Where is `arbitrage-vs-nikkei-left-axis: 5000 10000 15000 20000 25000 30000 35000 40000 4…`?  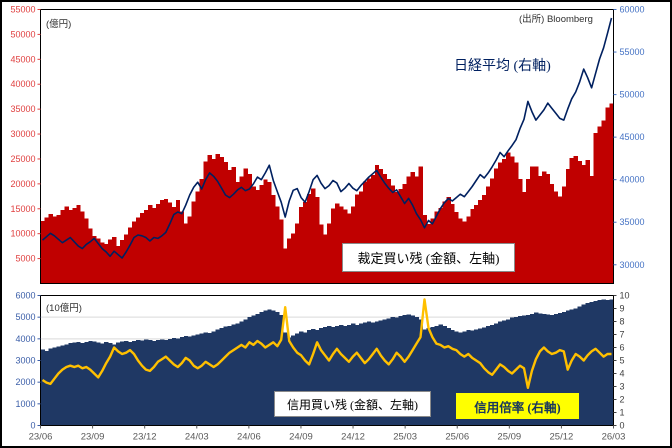 arbitrage-vs-nikkei-left-axis: 5000 10000 15000 20000 25000 30000 35000 40000 4… is located at coordinates (25, 134).